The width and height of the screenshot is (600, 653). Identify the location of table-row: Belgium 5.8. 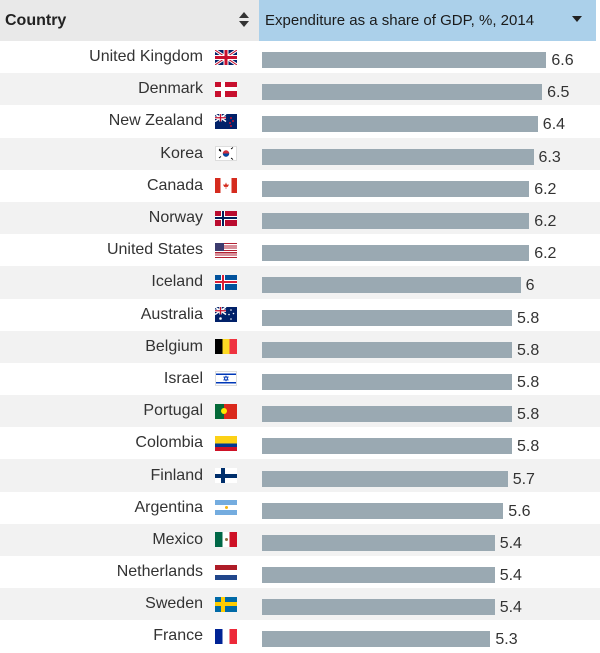
(300, 346).